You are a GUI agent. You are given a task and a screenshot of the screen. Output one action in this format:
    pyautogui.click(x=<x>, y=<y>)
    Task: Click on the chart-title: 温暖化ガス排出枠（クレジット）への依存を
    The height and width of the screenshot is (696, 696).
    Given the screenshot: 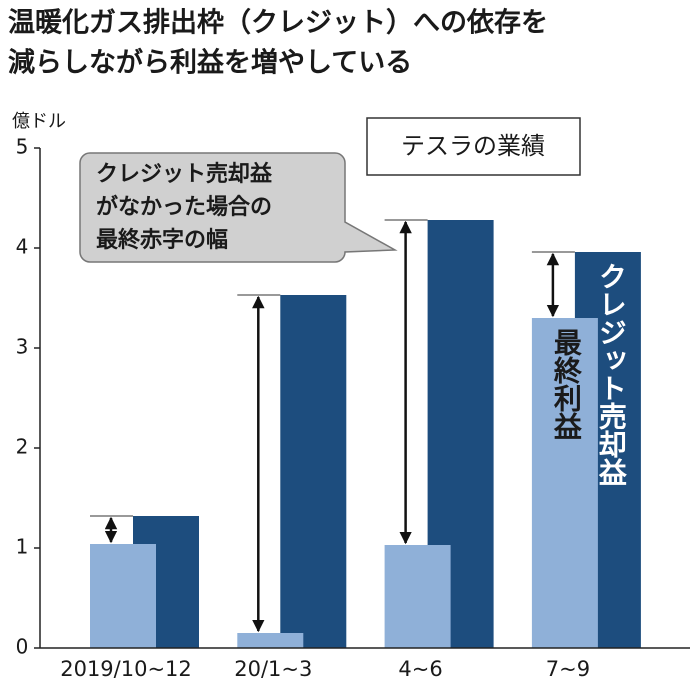 What is the action you would take?
    pyautogui.click(x=278, y=23)
    